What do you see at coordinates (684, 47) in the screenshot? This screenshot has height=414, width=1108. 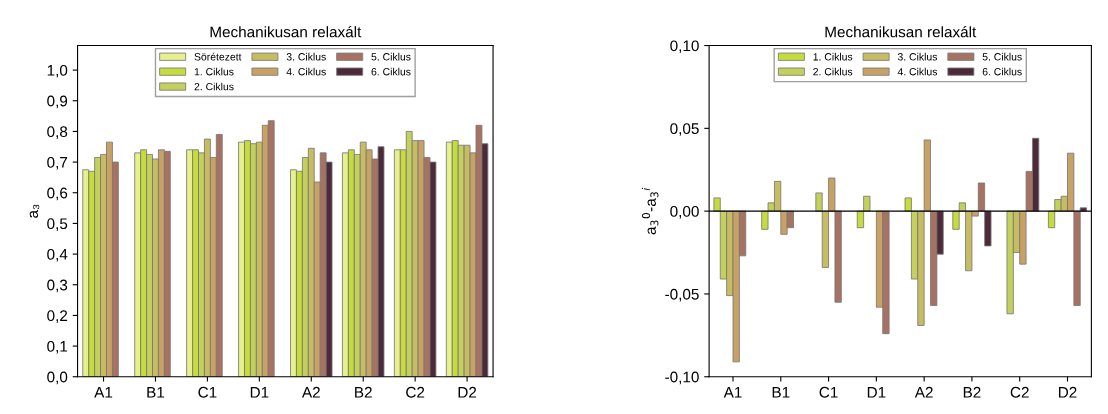 I see `y-tick-label: 0,10` at bounding box center [684, 47].